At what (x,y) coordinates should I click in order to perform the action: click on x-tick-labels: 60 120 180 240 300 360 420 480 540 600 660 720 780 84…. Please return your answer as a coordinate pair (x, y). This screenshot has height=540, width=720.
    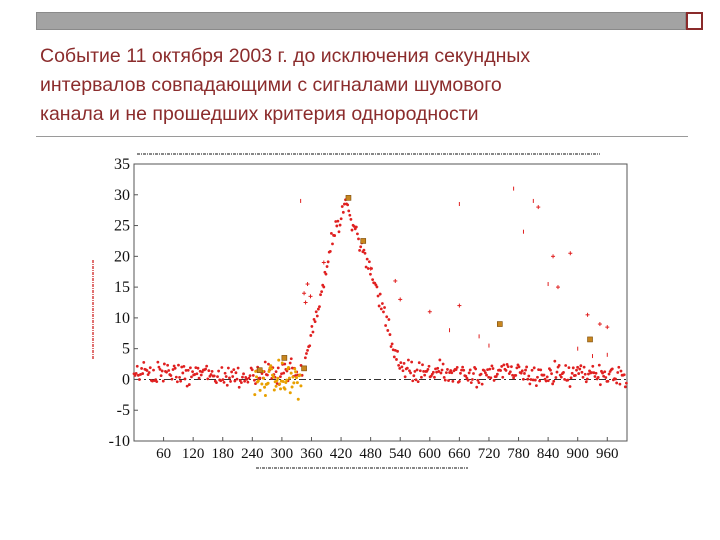
    Looking at the image, I should click on (387, 449).